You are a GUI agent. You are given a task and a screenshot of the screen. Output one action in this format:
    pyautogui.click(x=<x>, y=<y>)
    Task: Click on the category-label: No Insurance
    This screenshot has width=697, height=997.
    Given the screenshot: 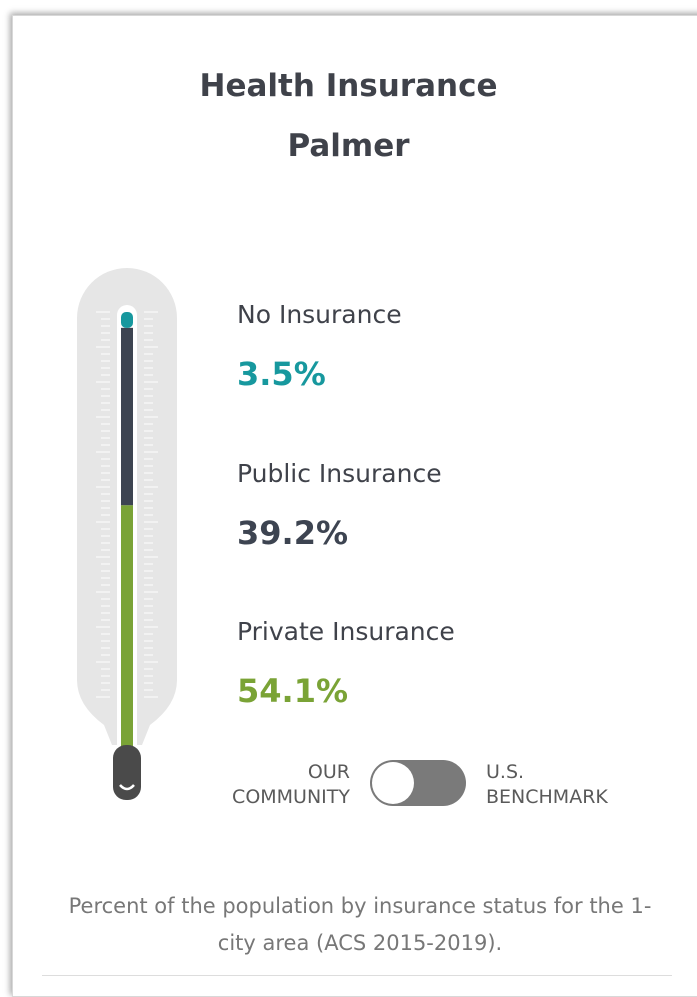 What is the action you would take?
    pyautogui.click(x=319, y=314)
    